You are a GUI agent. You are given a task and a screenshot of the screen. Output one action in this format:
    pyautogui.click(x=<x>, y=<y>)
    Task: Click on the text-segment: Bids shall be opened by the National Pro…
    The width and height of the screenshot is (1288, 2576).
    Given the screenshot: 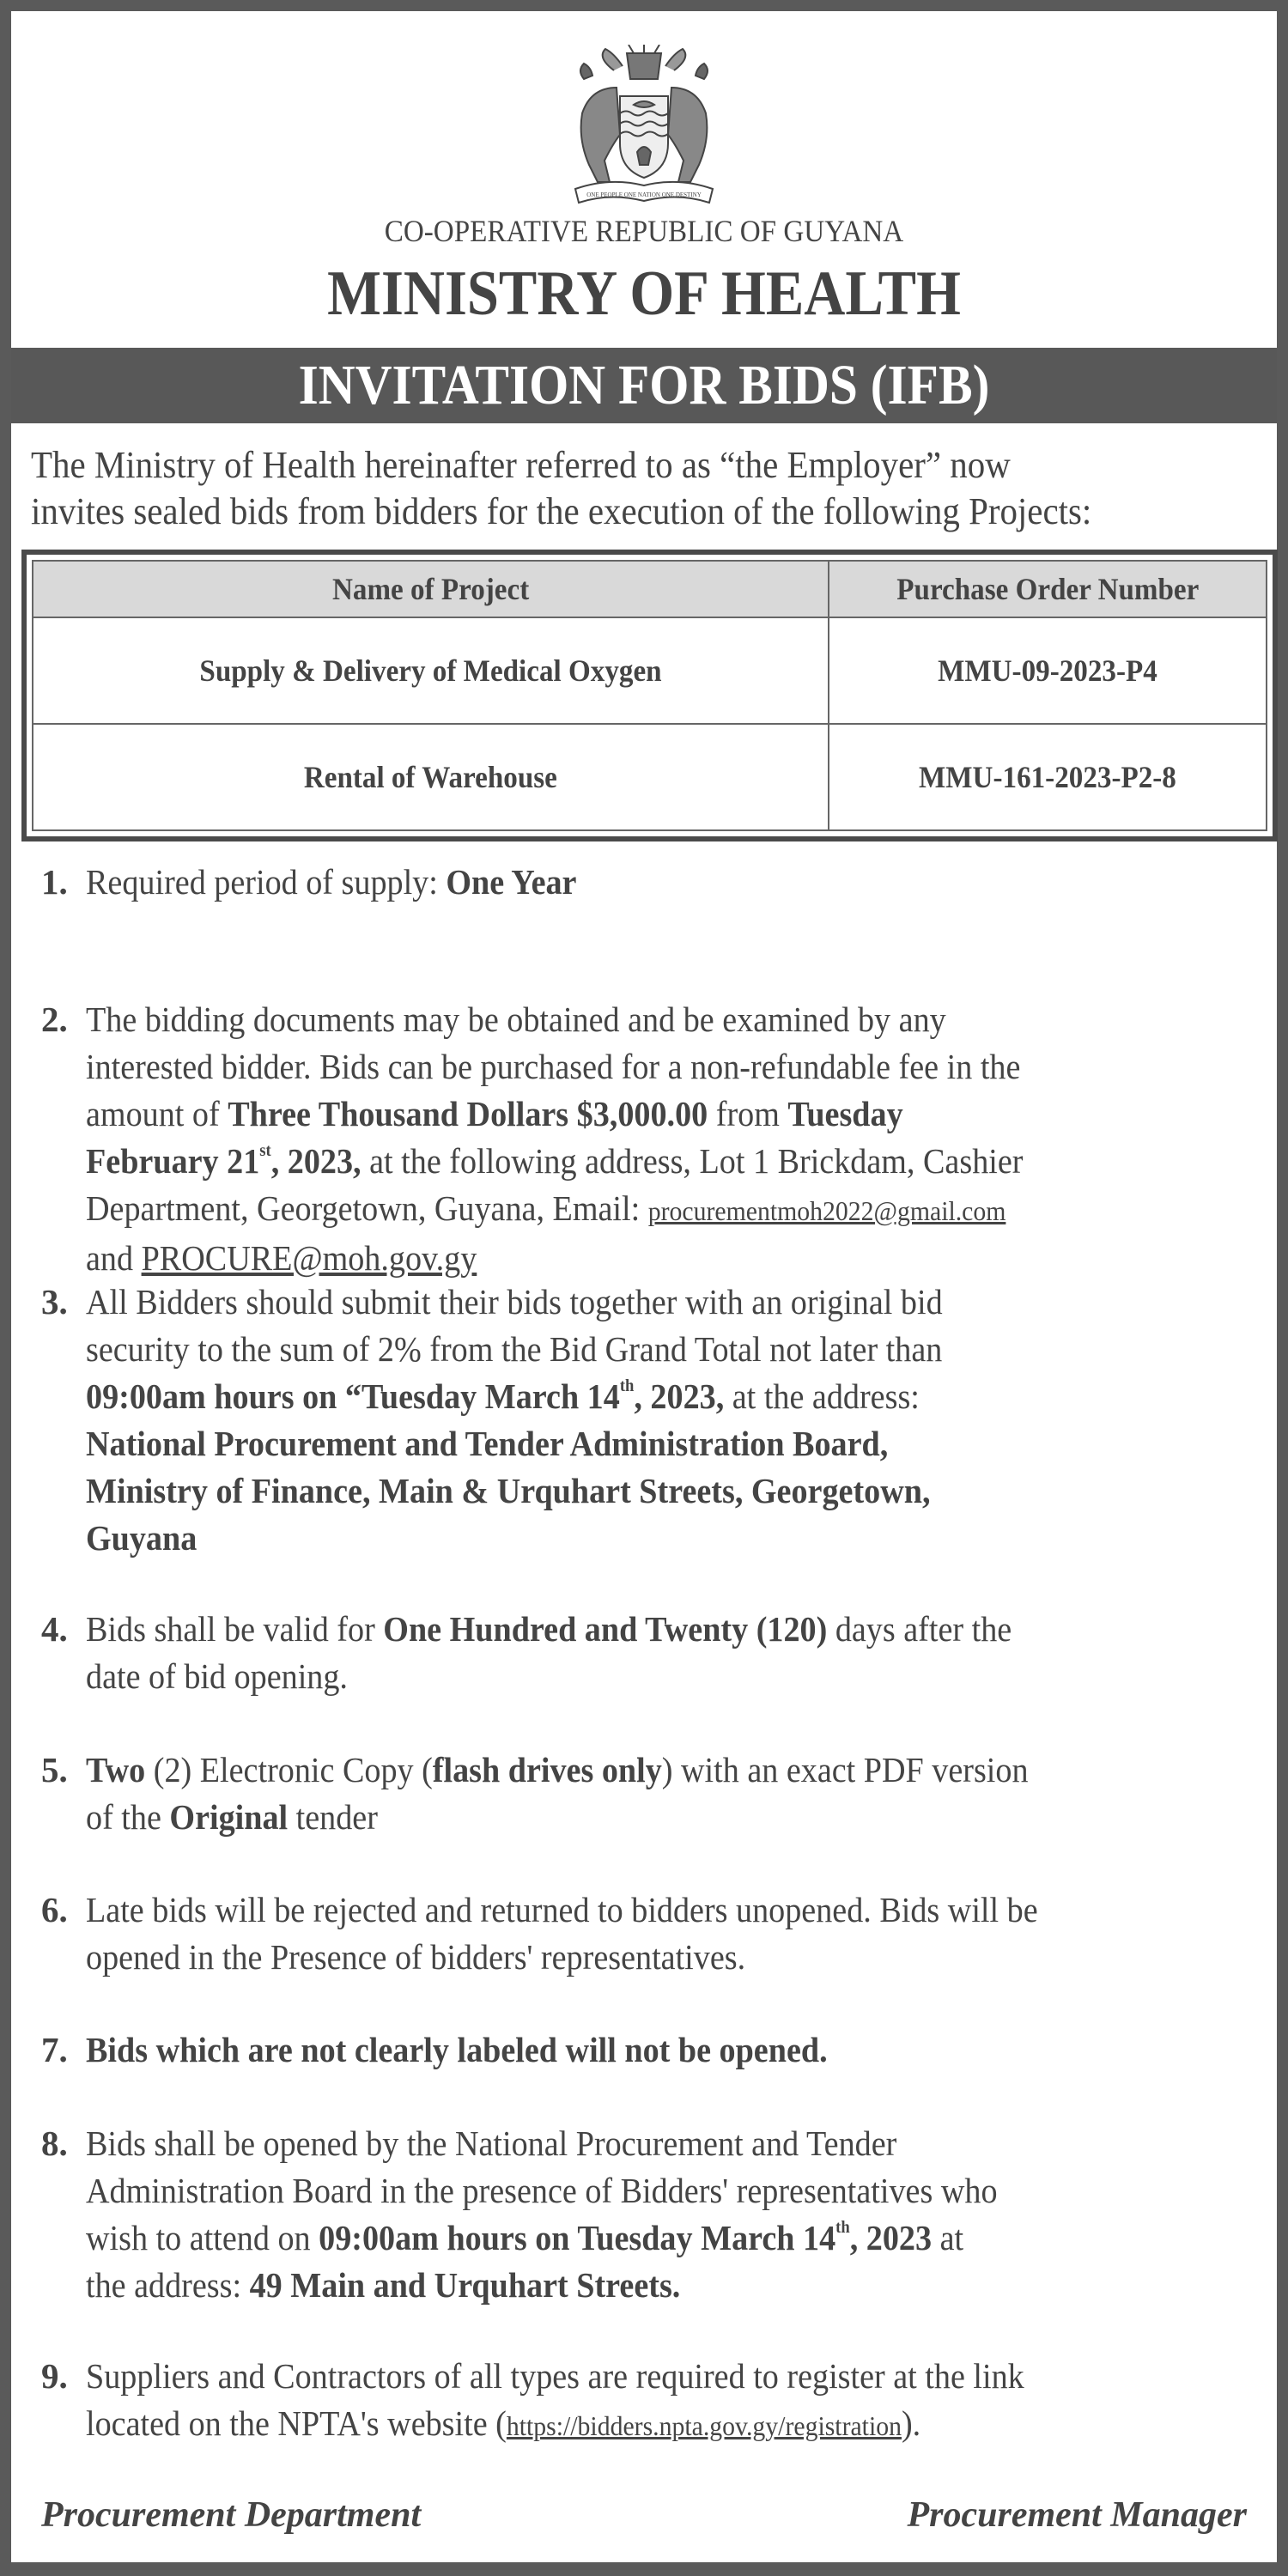 What is the action you would take?
    pyautogui.click(x=492, y=2143)
    